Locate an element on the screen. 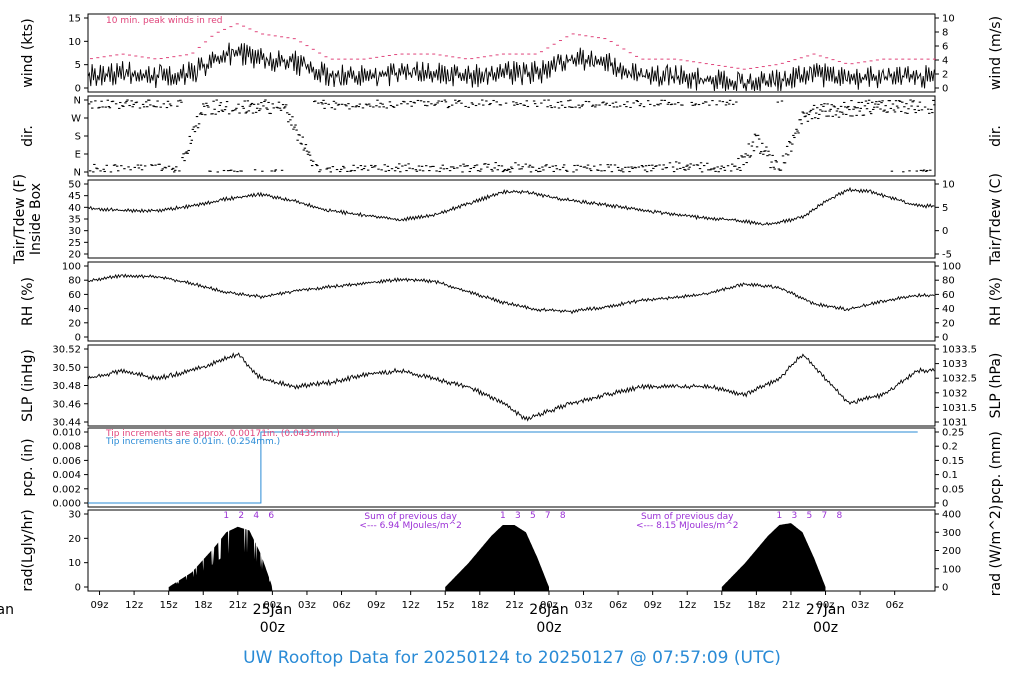  y-tick-label: 1032 is located at coordinates (954, 393).